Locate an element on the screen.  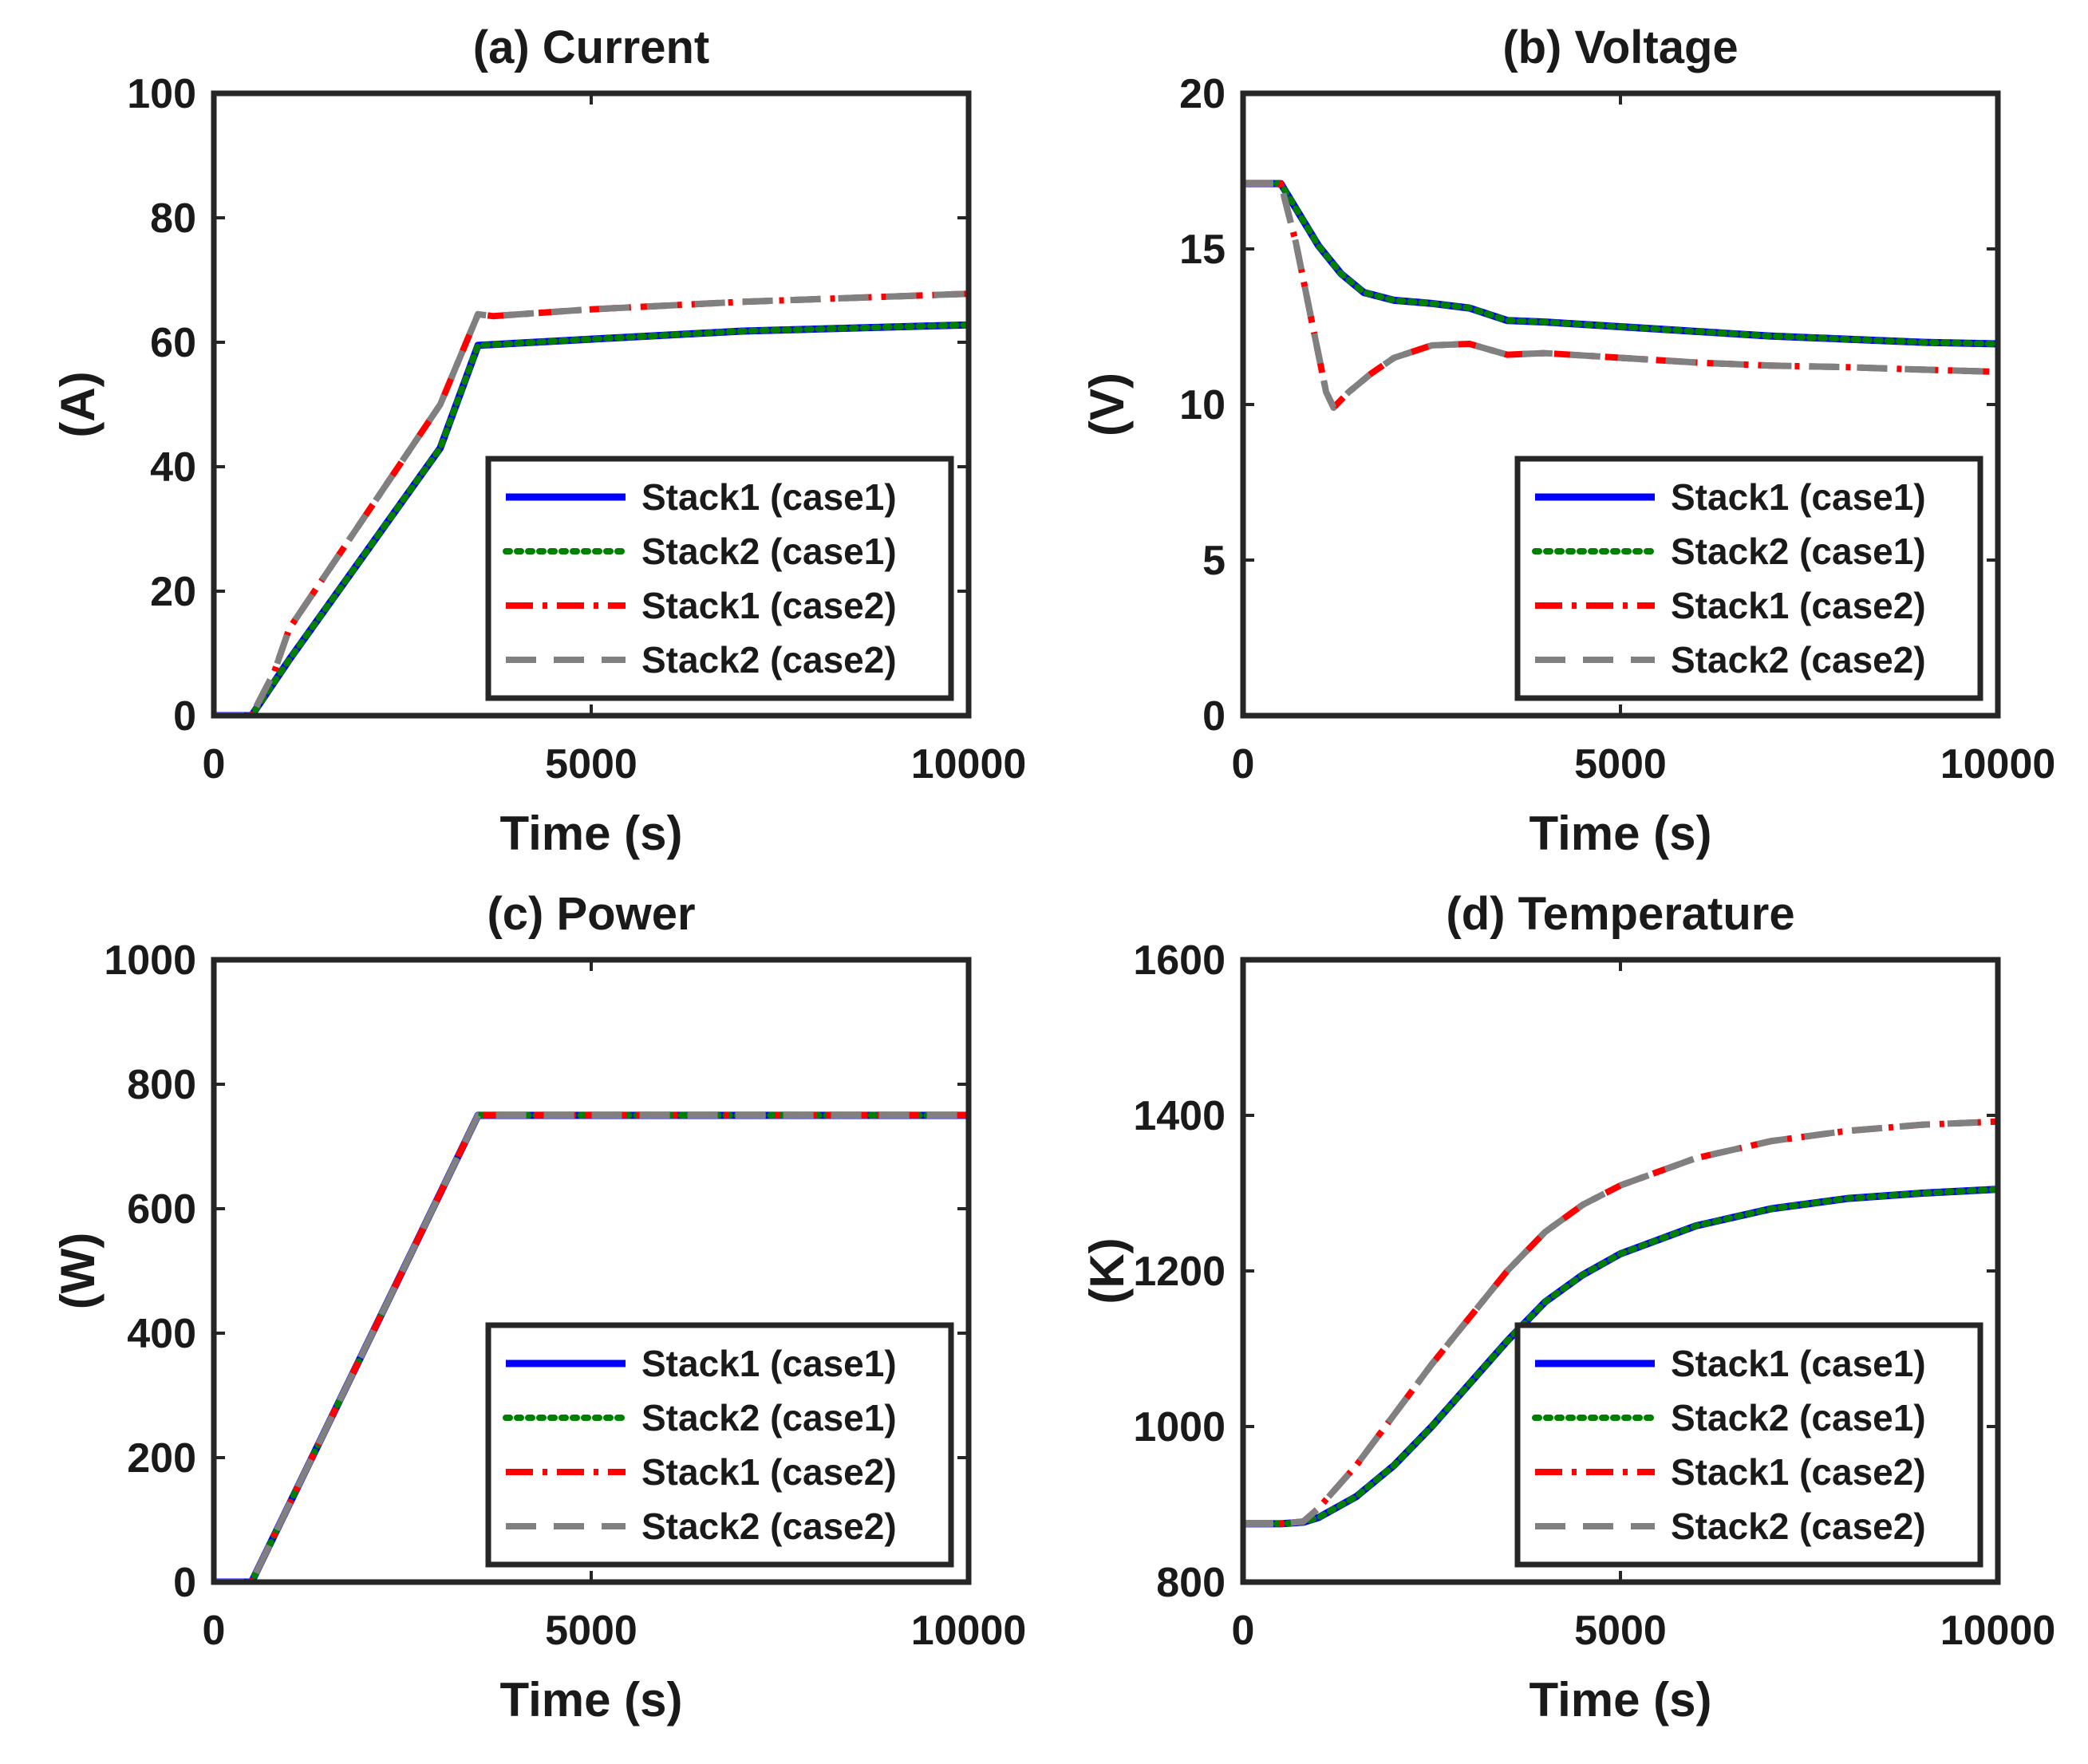
y-tick-label: 5 is located at coordinates (1214, 561).